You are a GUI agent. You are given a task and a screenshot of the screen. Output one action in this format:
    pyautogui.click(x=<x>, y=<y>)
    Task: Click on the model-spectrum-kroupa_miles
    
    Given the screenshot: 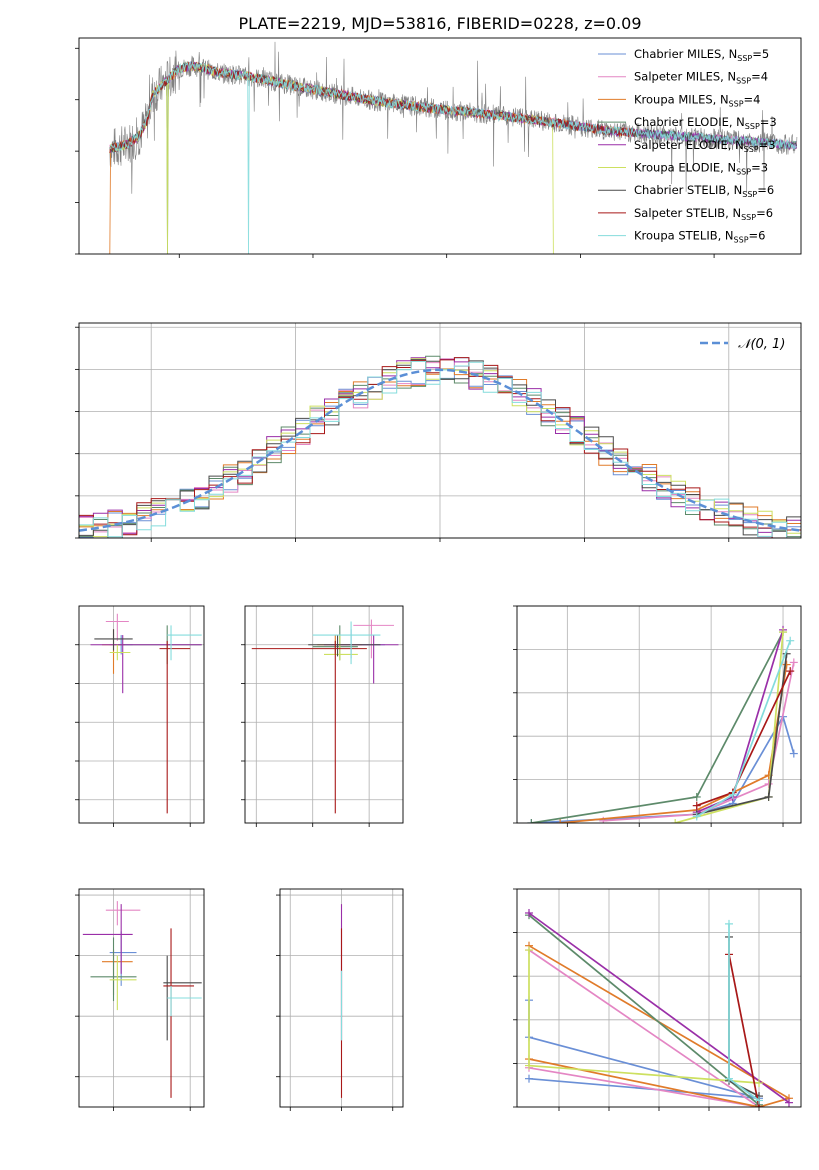 What is the action you would take?
    pyautogui.click(x=373, y=157)
    